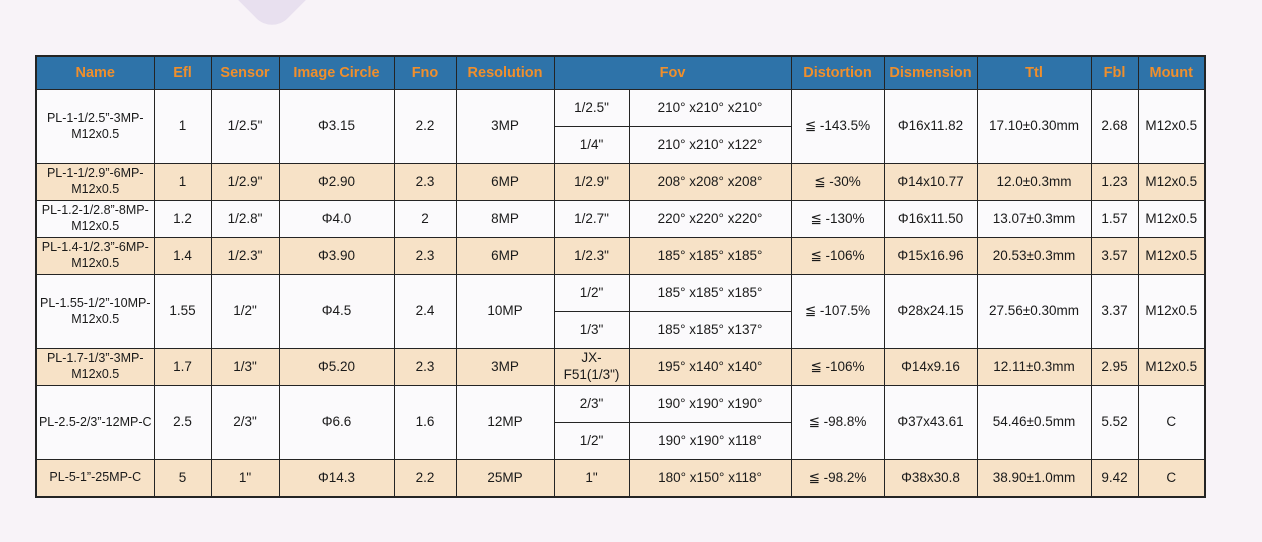  Describe the element at coordinates (245, 367) in the screenshot. I see `cell-sensor: 1/3"` at that location.